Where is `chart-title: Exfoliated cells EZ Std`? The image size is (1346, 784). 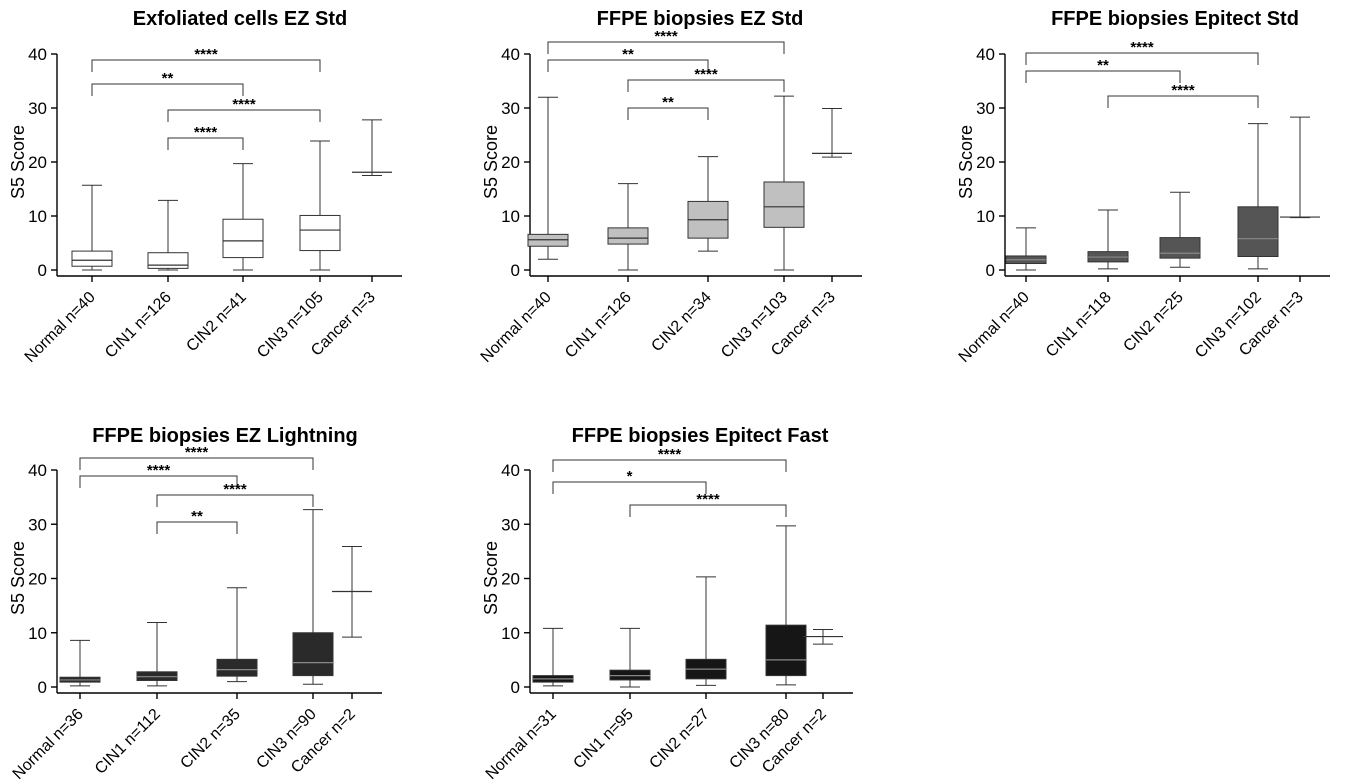 chart-title: Exfoliated cells EZ Std is located at coordinates (240, 19).